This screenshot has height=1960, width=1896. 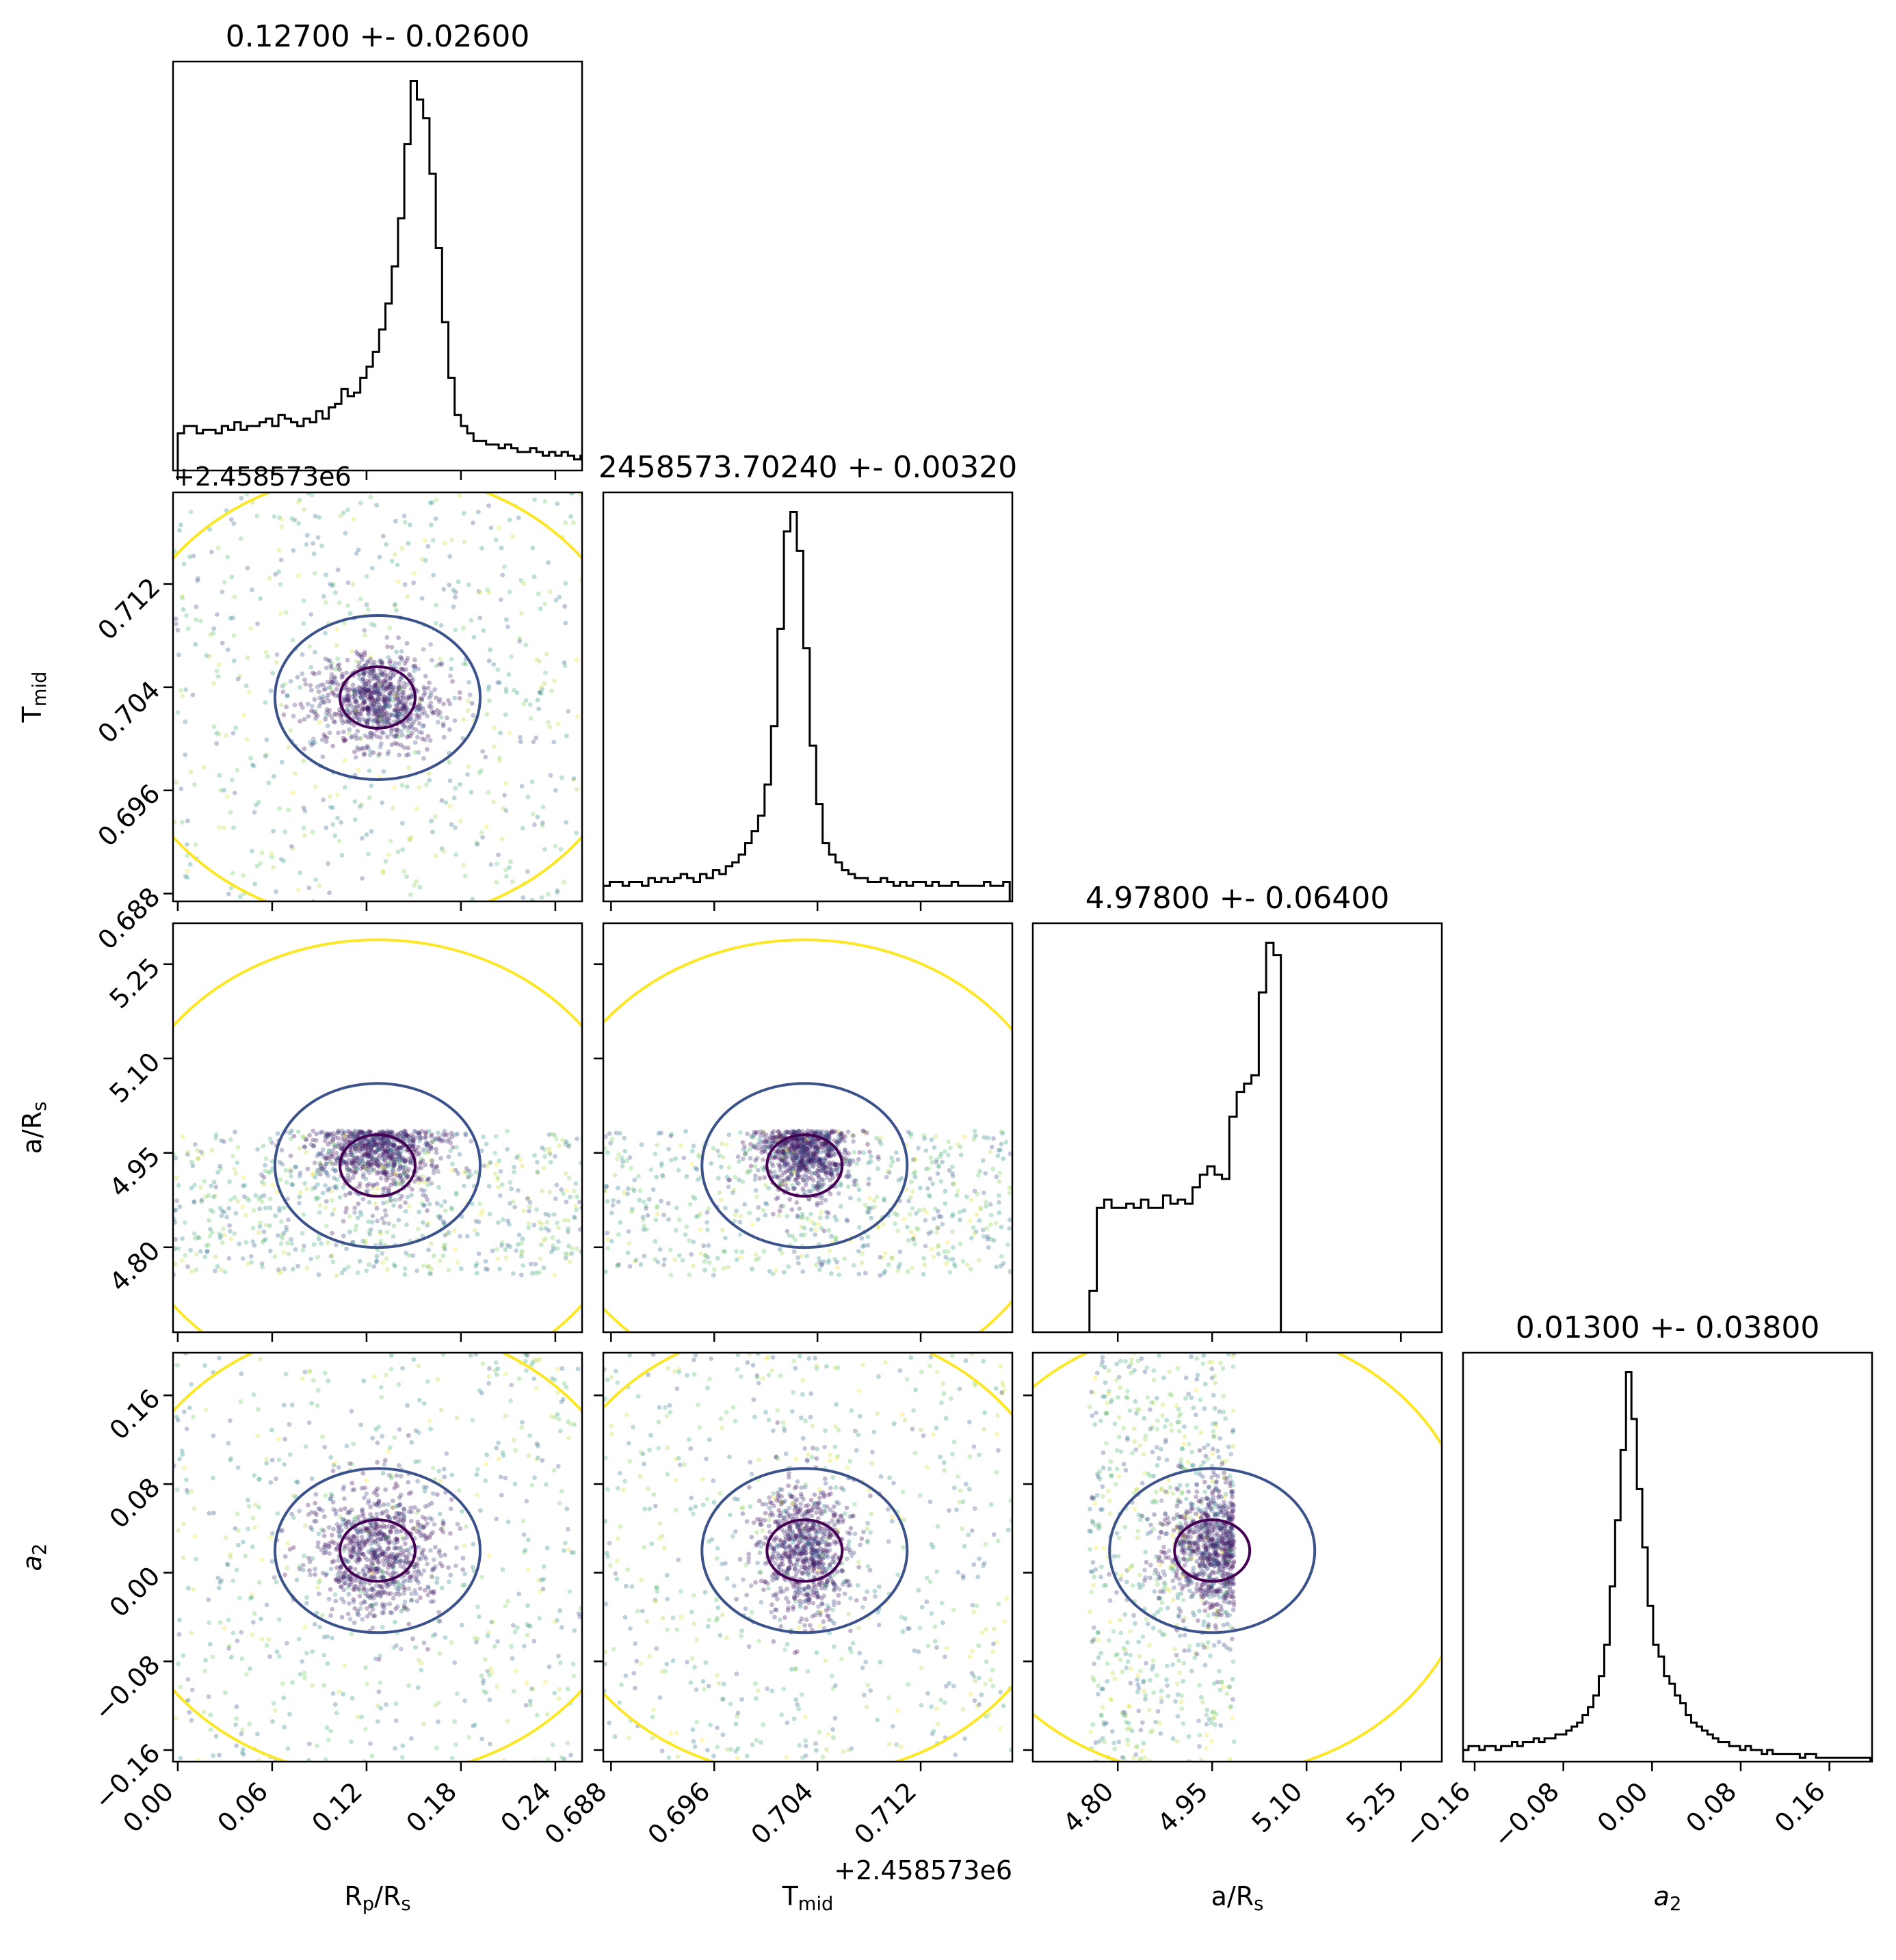 I want to click on ytick-label-tmid: 0.704, so click(x=129, y=712).